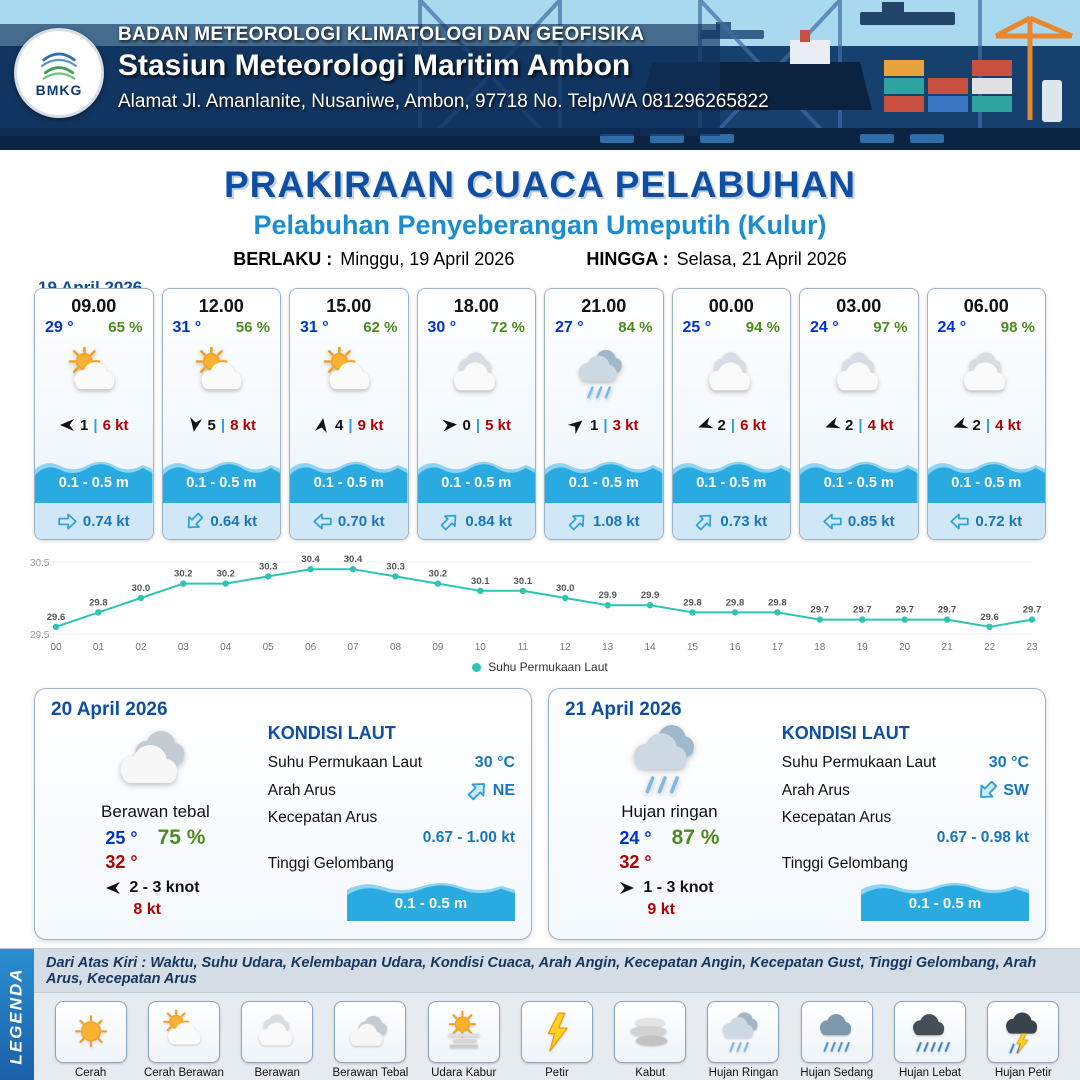  Describe the element at coordinates (635, 838) in the screenshot. I see `temp-min: 24 °` at that location.